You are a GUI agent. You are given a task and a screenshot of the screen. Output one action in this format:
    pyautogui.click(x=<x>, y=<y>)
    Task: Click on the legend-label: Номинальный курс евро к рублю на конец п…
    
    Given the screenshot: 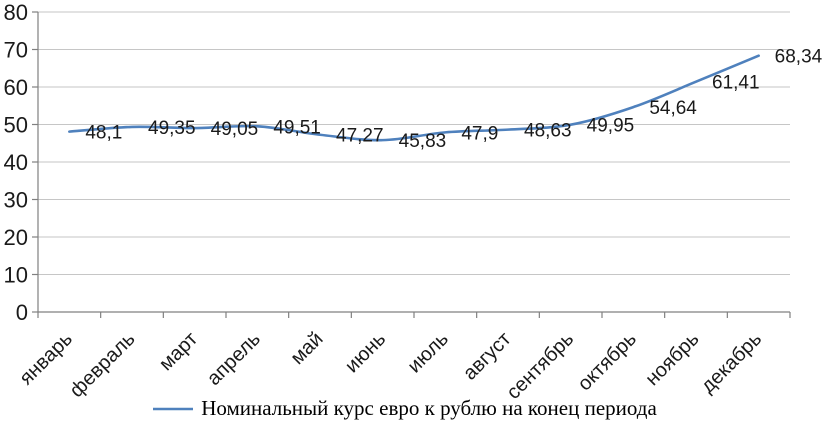 What is the action you would take?
    pyautogui.click(x=429, y=408)
    